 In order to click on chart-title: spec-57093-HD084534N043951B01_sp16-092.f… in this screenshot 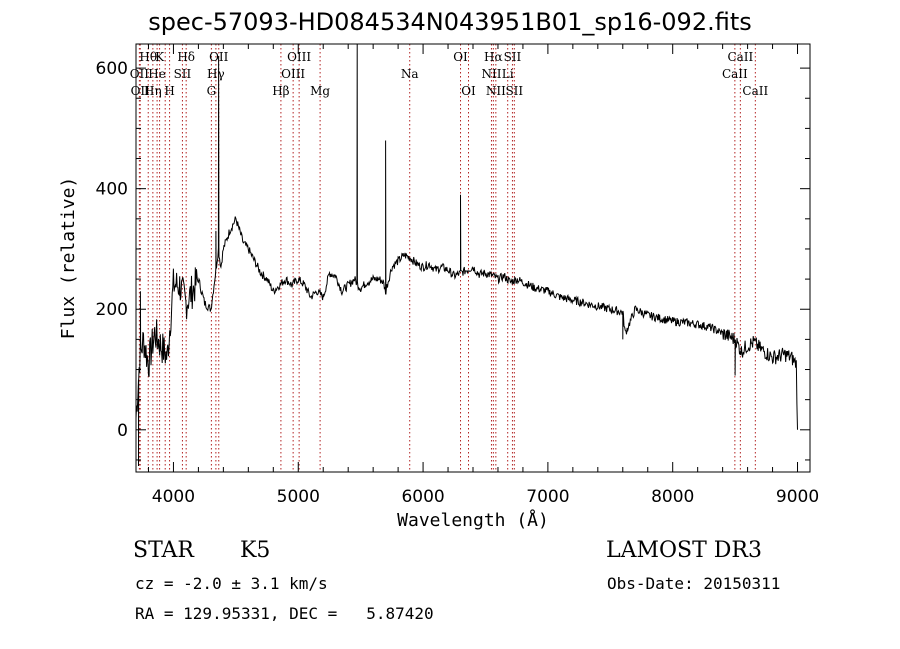, I will do `click(450, 22)`.